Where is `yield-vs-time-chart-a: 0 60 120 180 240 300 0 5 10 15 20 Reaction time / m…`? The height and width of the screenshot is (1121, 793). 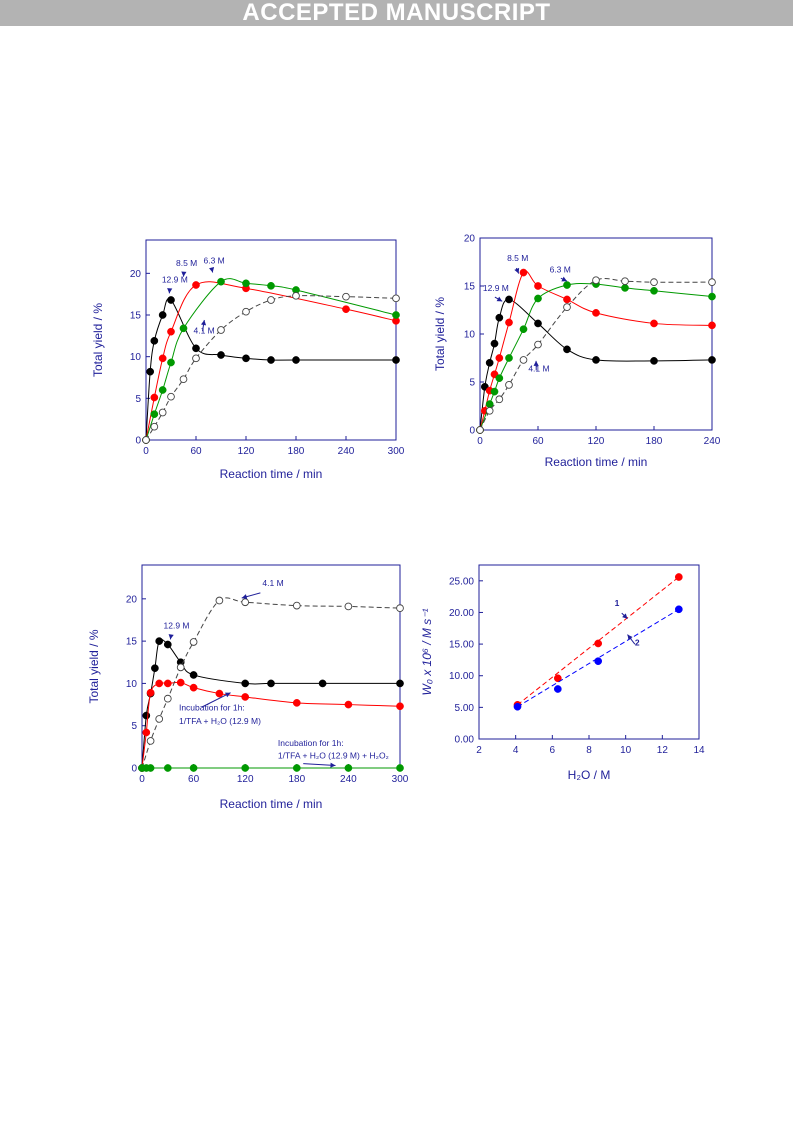 yield-vs-time-chart-a: 0 60 120 180 240 300 0 5 10 15 20 Reaction time / m… is located at coordinates (248, 360).